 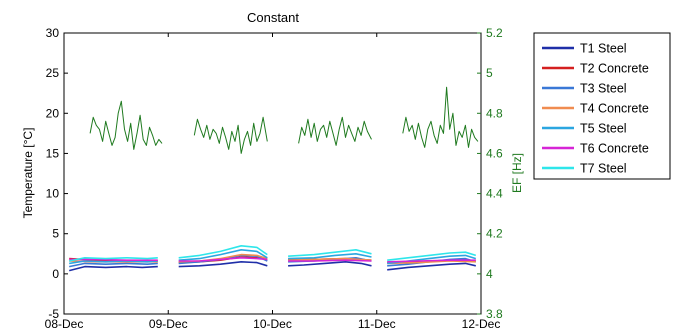 I want to click on y2-tick-label: 4.2, so click(x=494, y=234).